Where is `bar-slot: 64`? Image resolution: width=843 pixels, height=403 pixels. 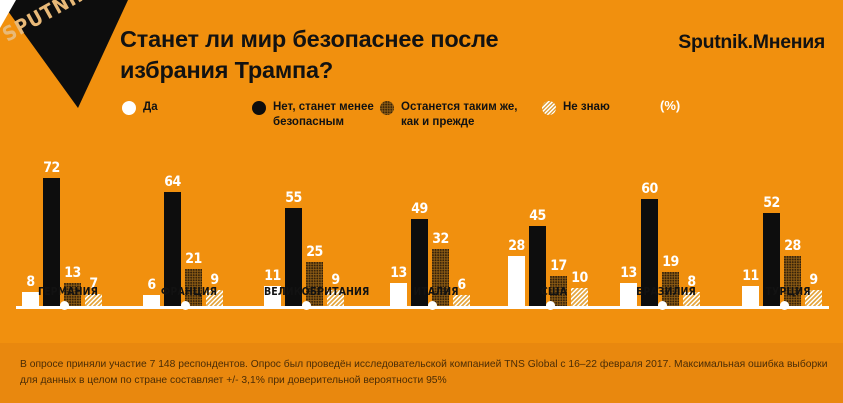
bar-slot: 64 is located at coordinates (172, 231).